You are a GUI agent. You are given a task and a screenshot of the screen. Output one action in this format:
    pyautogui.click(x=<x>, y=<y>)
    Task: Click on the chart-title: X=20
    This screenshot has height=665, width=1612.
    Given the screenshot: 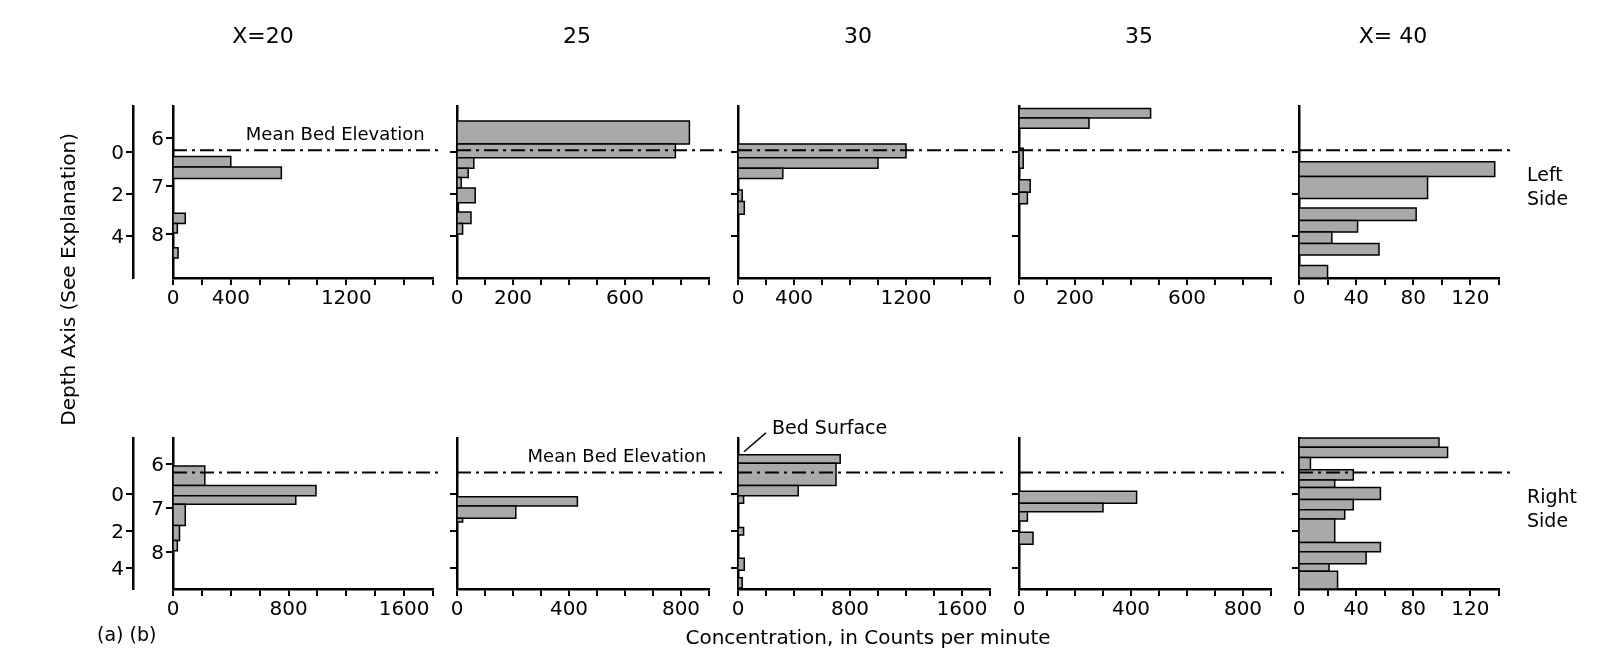 What is the action you would take?
    pyautogui.click(x=263, y=35)
    